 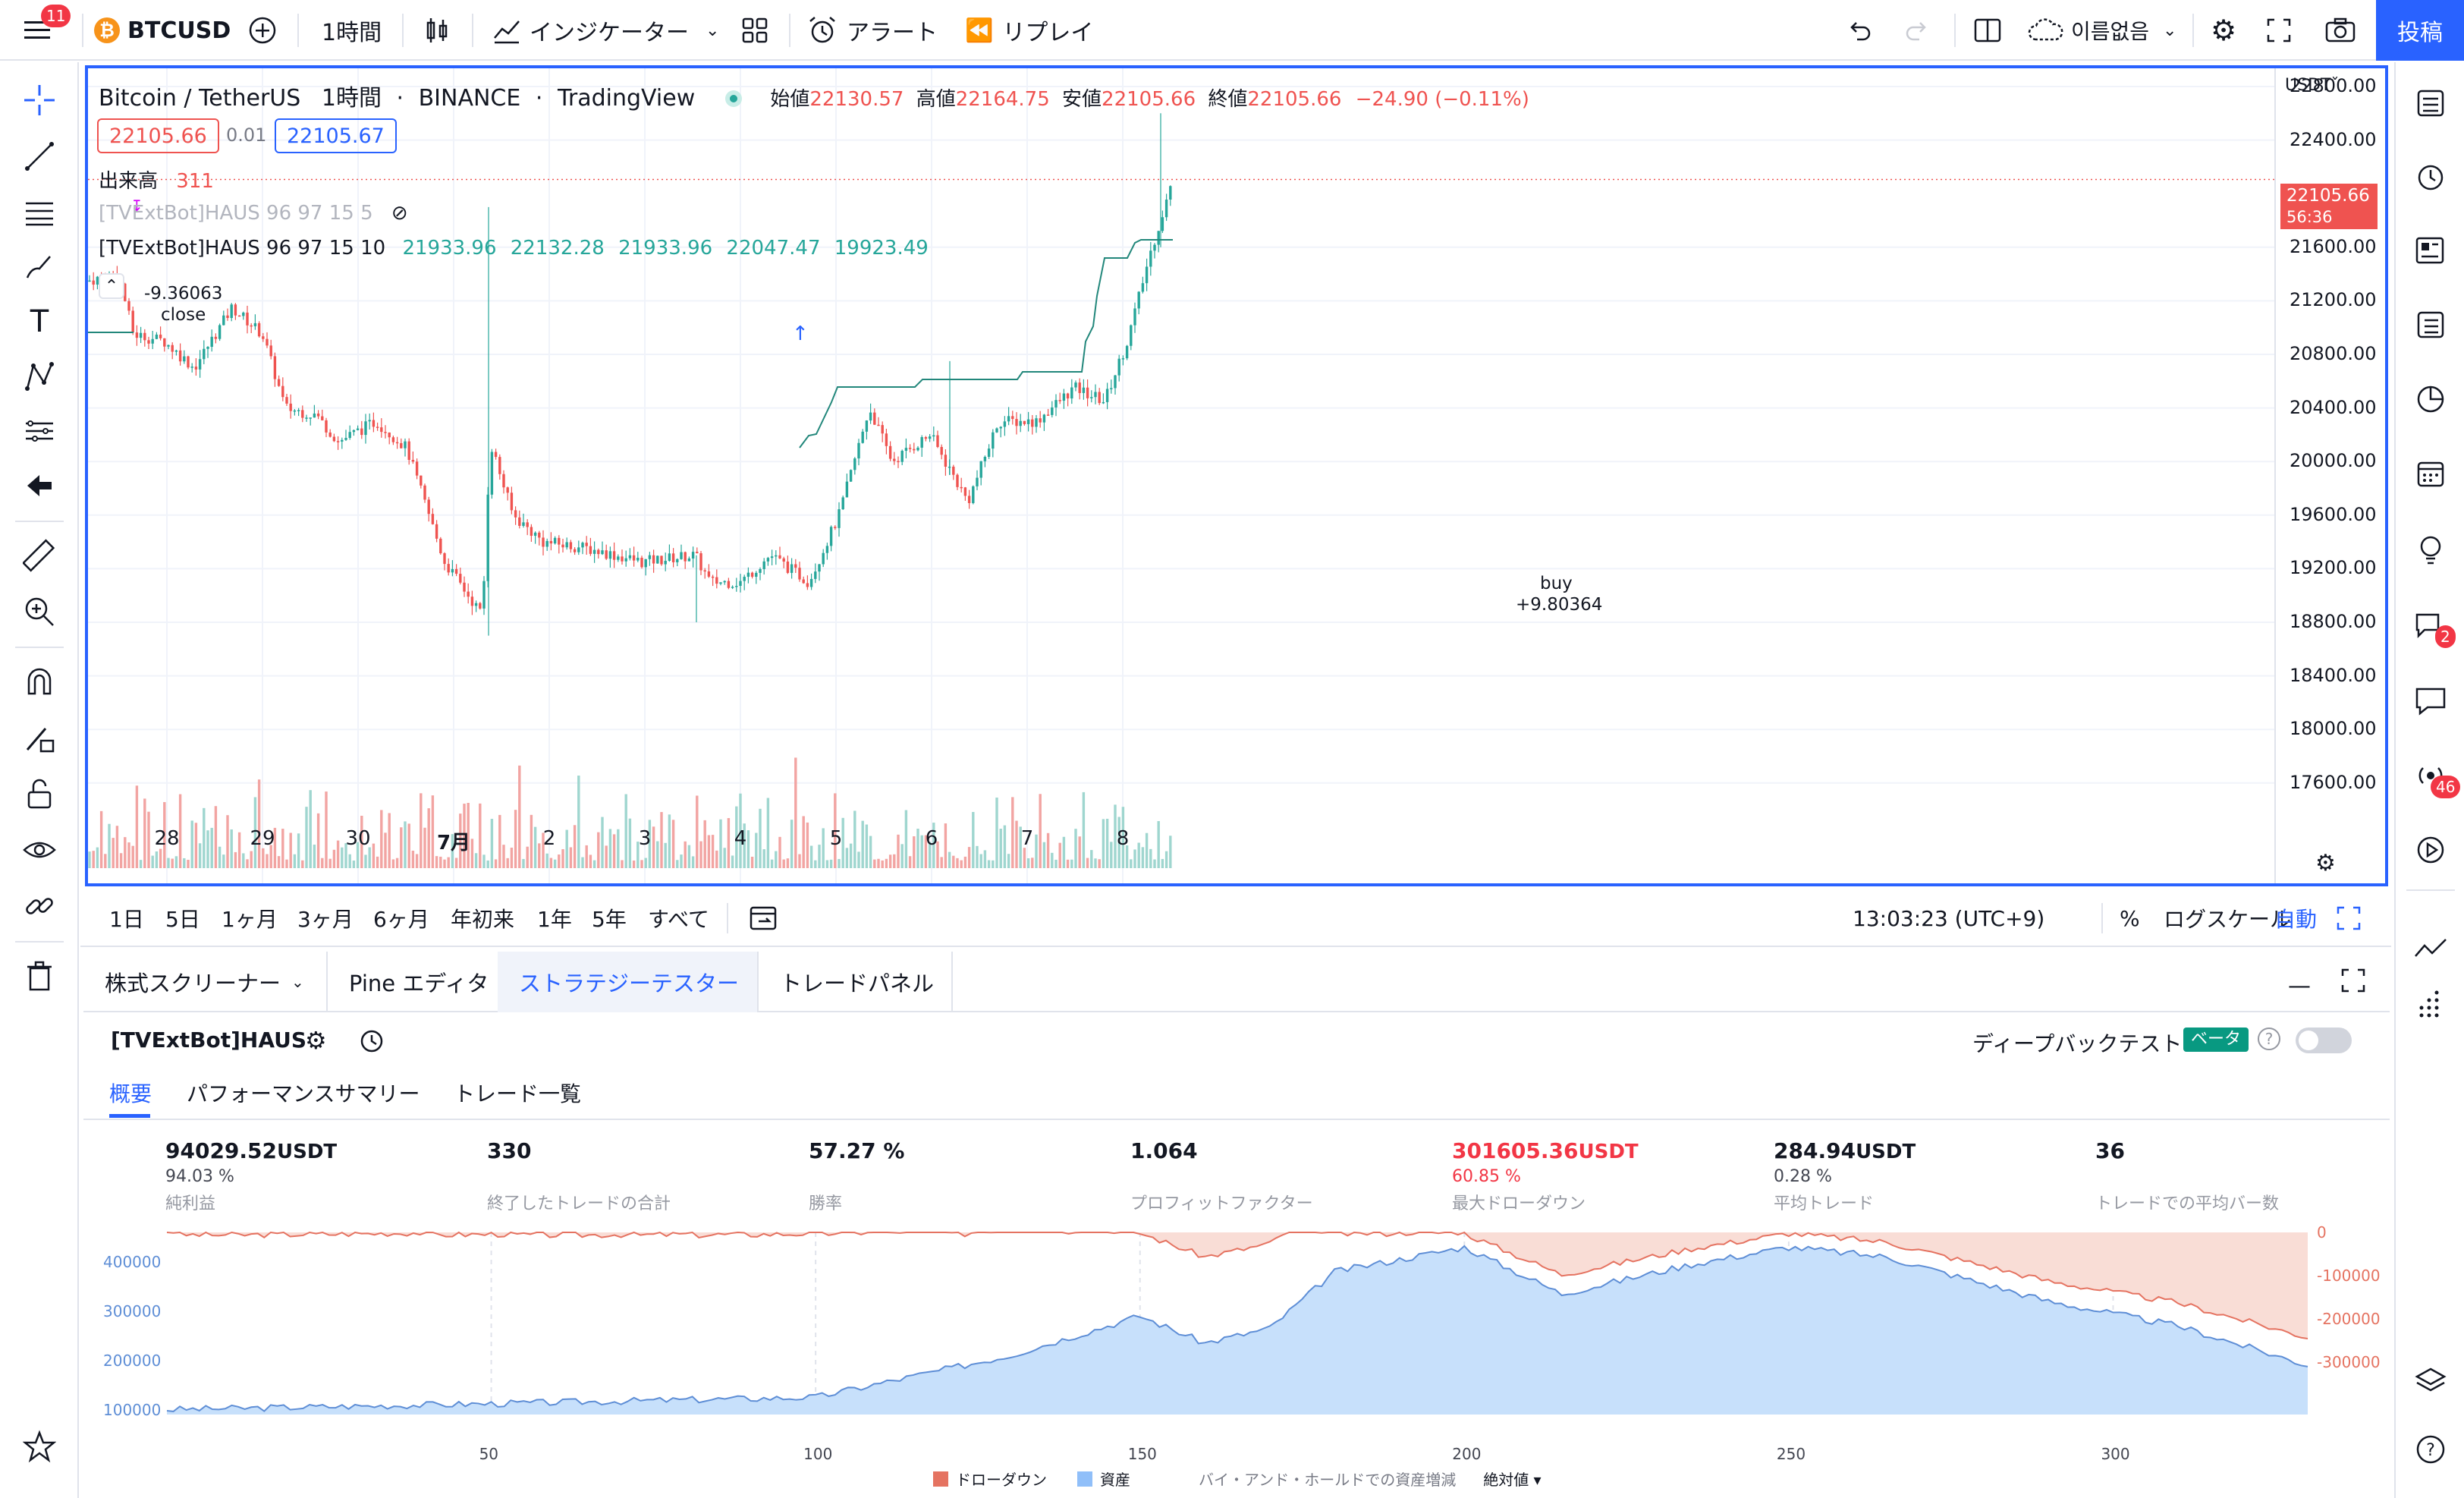 I want to click on legend-buyhold: バイ・アンド・ホールドでの資産増減, so click(x=1328, y=1480).